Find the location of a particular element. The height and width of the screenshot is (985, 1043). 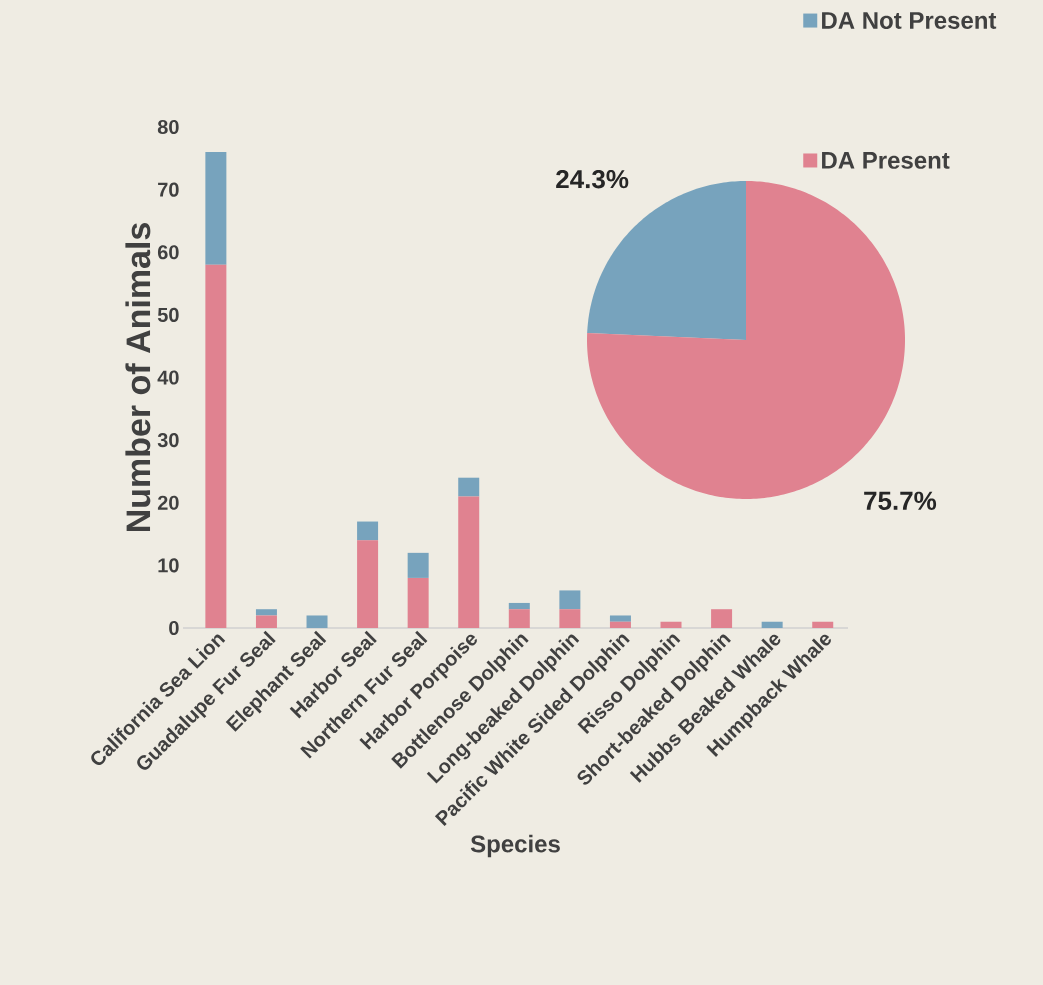

y-tick-label: 0 is located at coordinates (174, 628).